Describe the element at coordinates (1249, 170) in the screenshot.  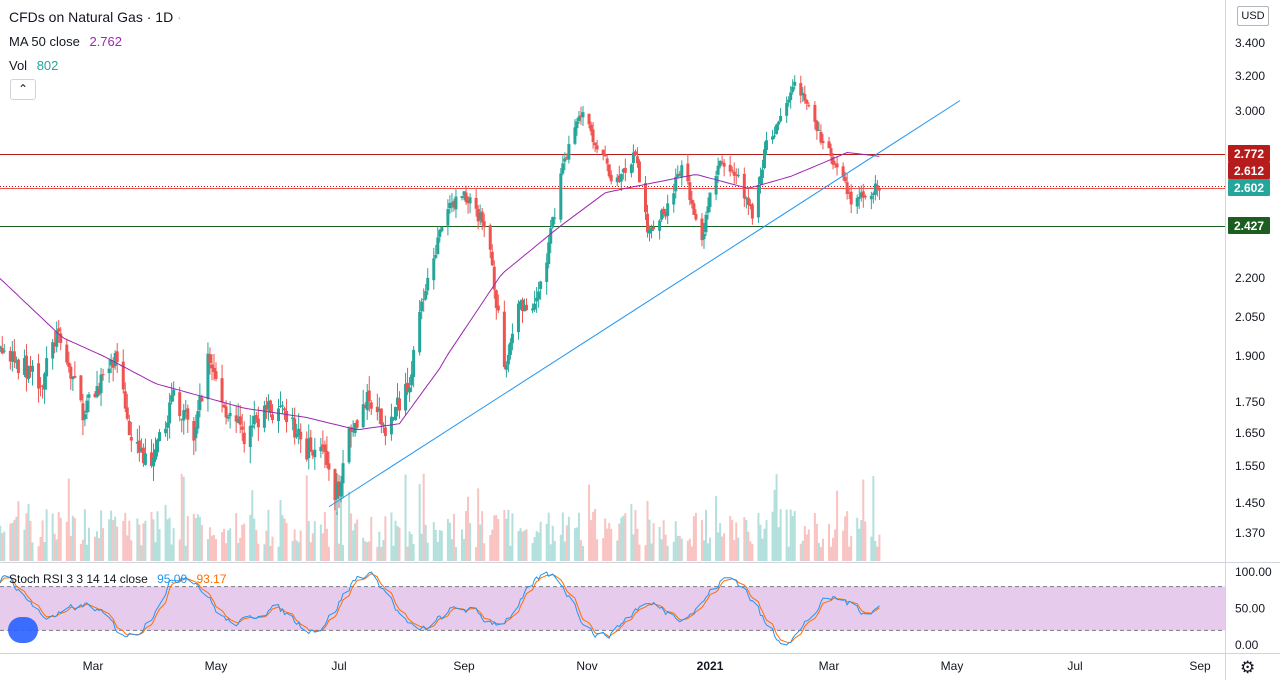
I see `price-badge` at that location.